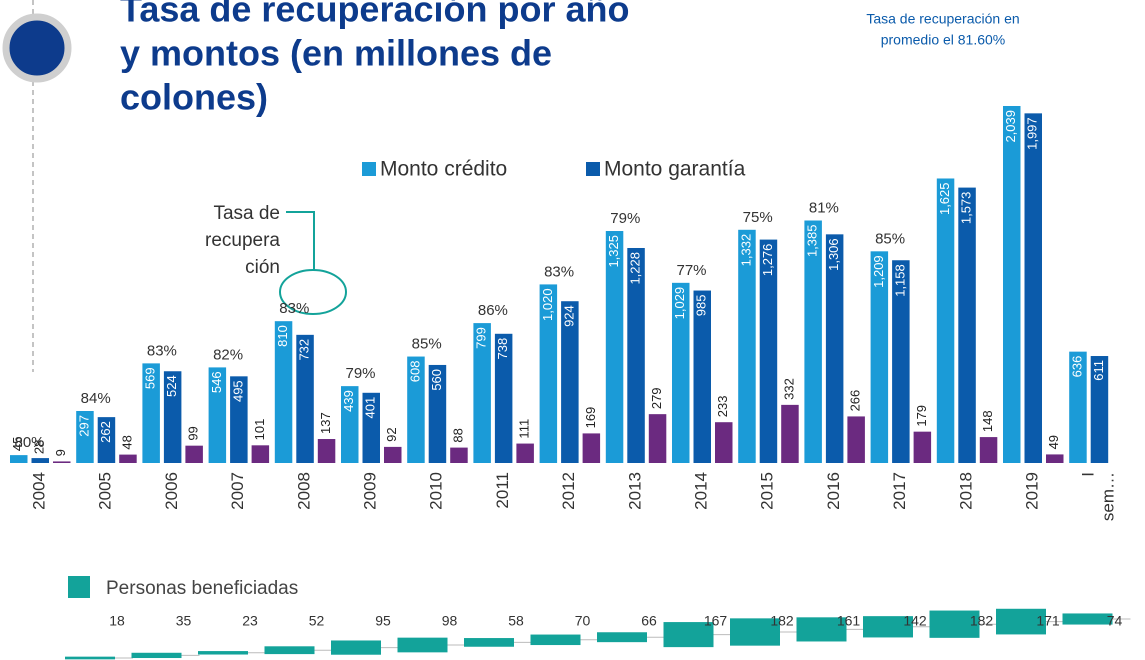  I want to click on bar-label: 1,029, so click(679, 303).